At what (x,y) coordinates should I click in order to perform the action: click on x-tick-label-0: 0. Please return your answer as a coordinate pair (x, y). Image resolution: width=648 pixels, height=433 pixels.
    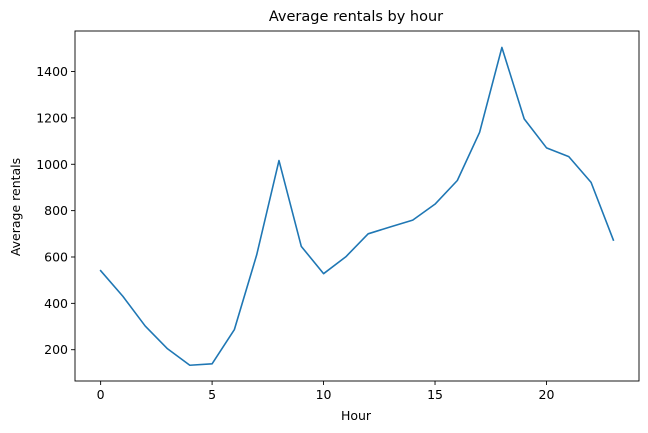
    Looking at the image, I should click on (101, 394).